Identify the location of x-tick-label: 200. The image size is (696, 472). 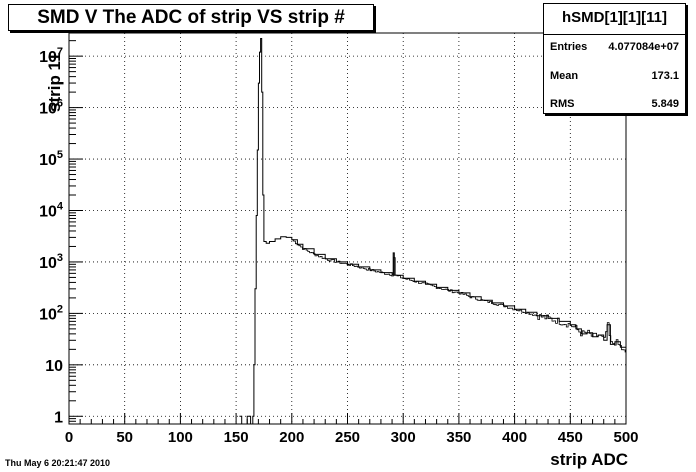
(291, 437).